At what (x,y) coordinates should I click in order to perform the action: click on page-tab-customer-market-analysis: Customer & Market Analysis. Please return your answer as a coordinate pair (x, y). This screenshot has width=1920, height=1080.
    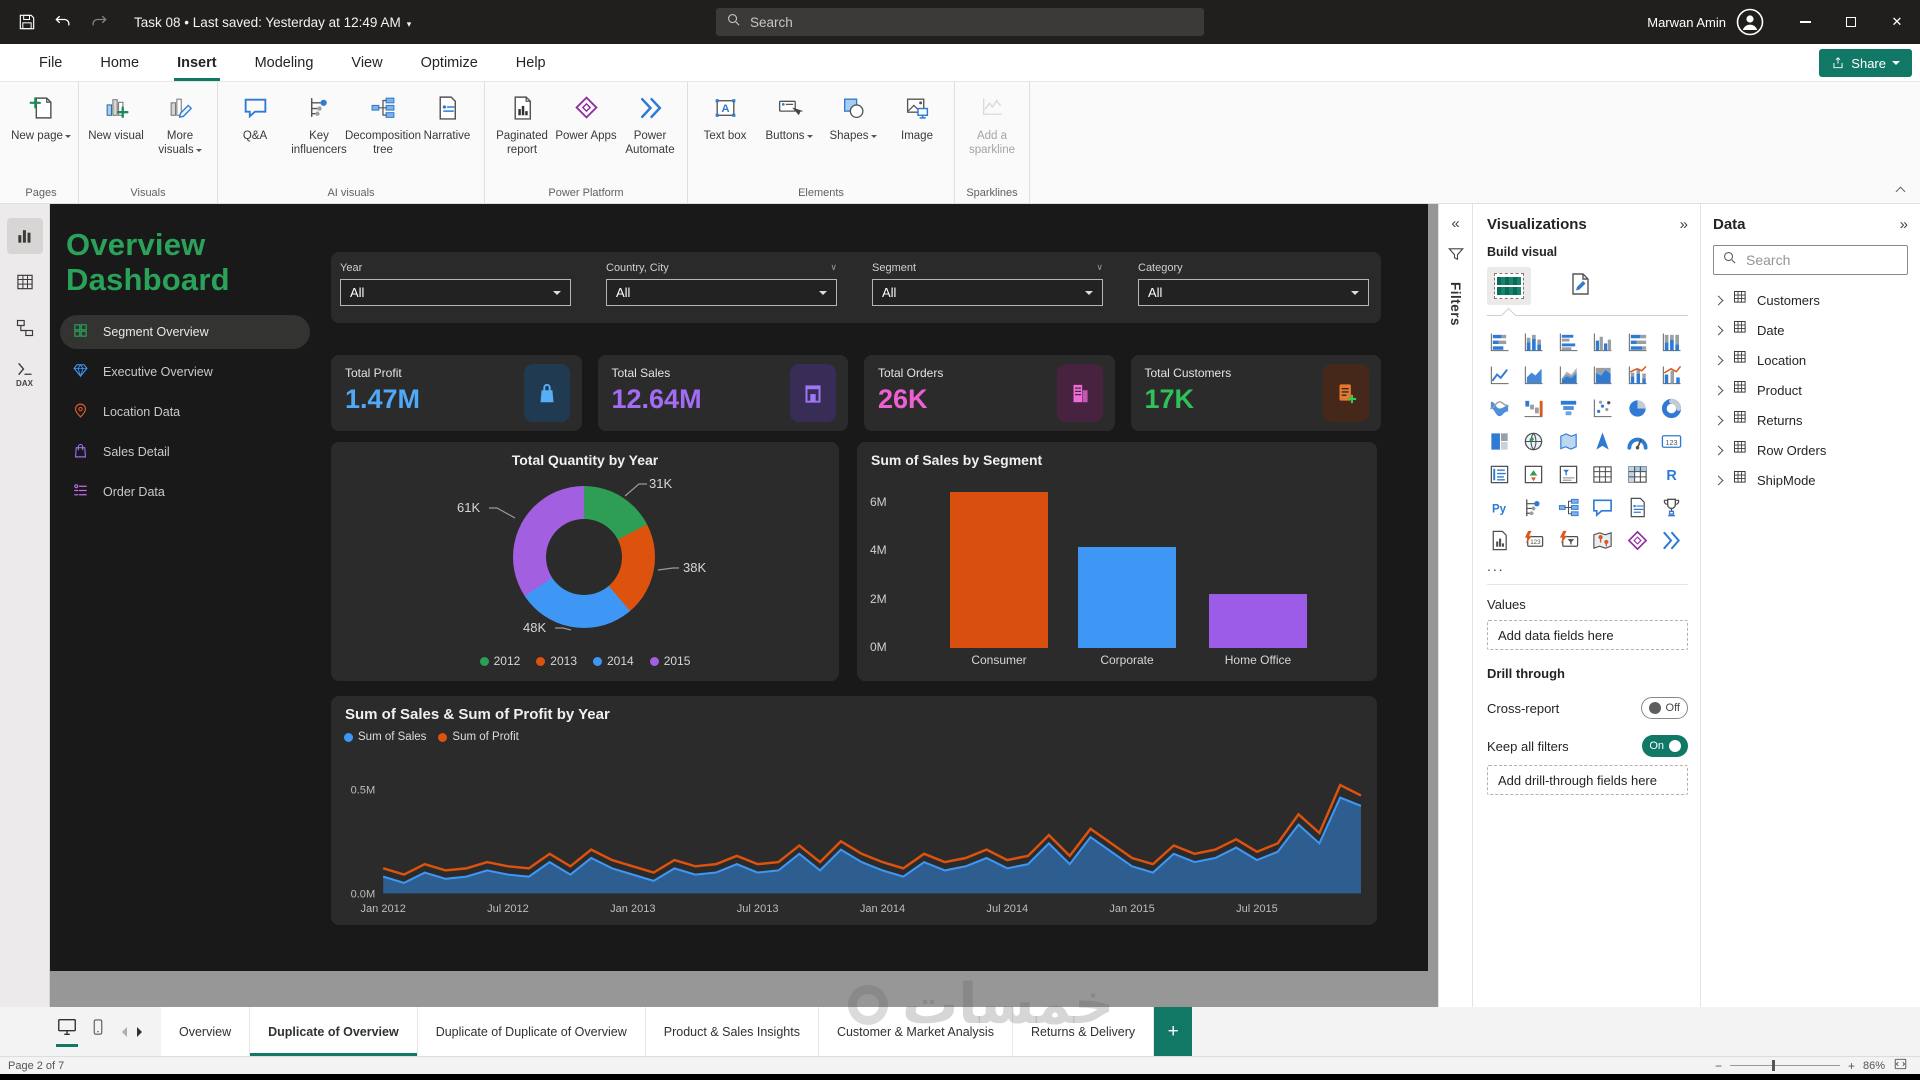
    Looking at the image, I should click on (915, 1031).